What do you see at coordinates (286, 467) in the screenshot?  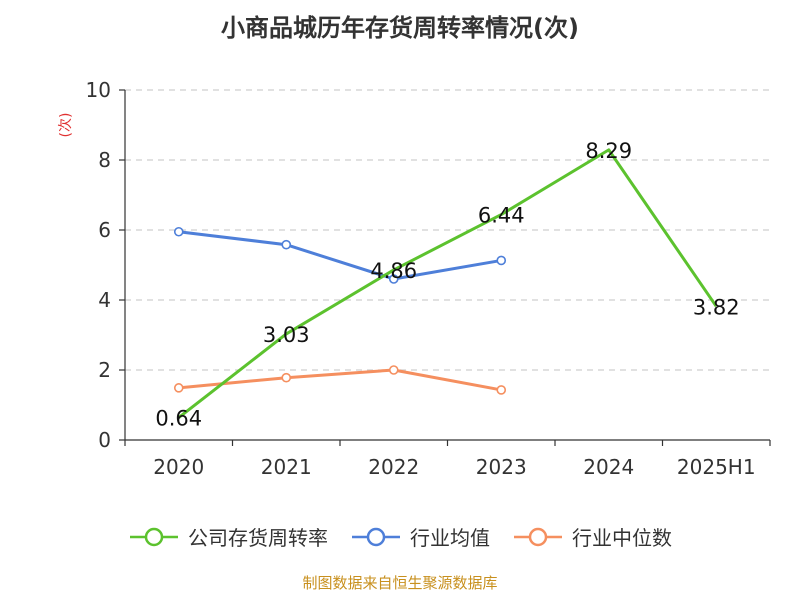 I see `x-tick-label: 2021` at bounding box center [286, 467].